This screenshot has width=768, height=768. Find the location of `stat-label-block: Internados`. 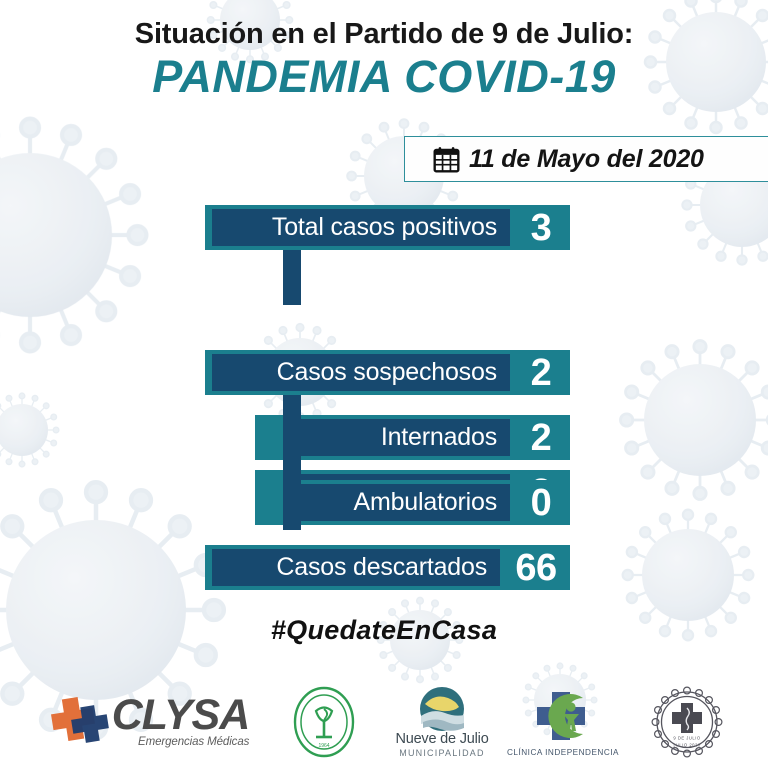

stat-label-block: Internados is located at coordinates (405, 437).